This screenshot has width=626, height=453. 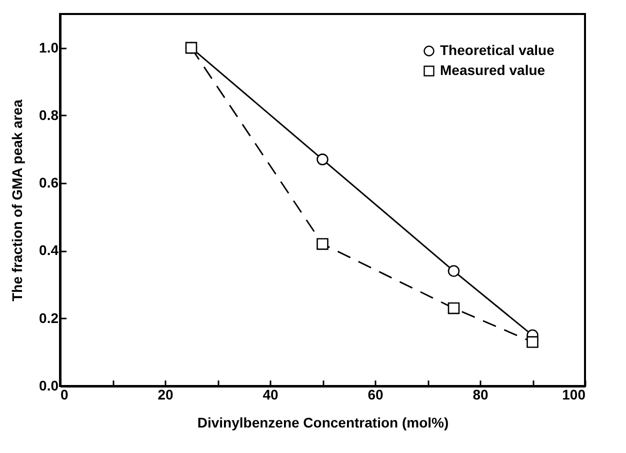 What do you see at coordinates (480, 394) in the screenshot?
I see `x-tick-label: 80` at bounding box center [480, 394].